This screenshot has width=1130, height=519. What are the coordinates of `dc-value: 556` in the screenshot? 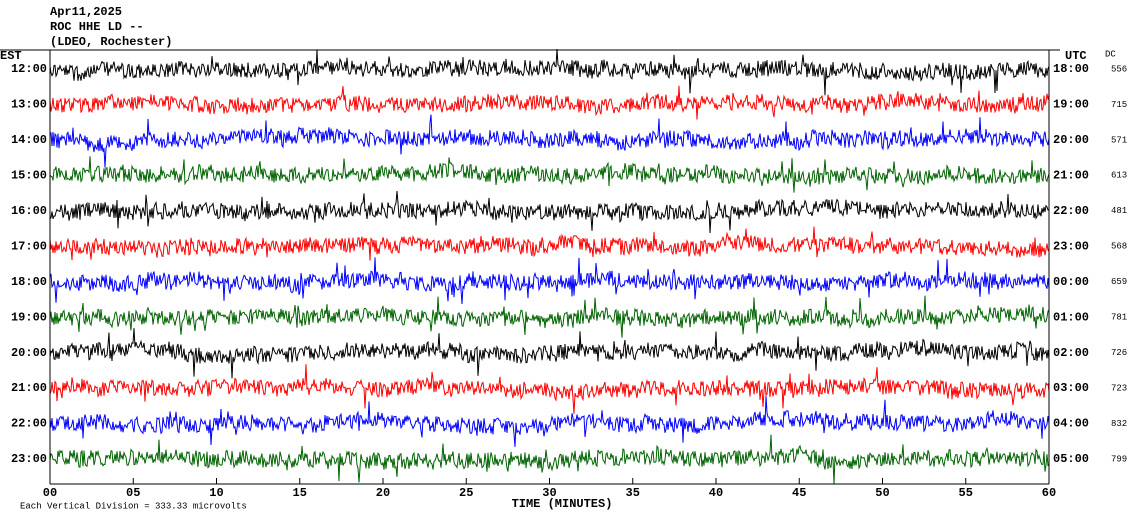 It's located at (1119, 69).